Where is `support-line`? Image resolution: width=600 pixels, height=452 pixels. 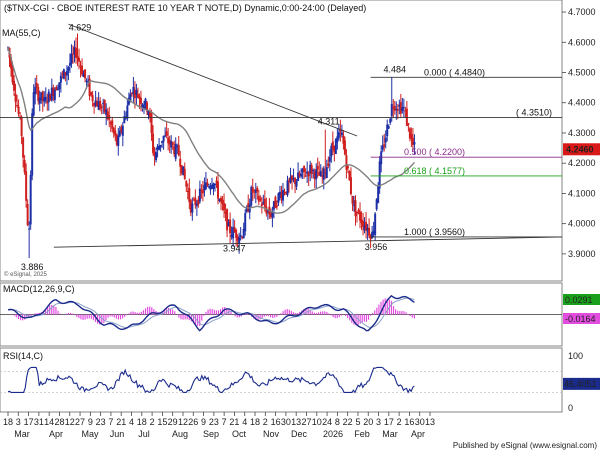 support-line is located at coordinates (308, 242).